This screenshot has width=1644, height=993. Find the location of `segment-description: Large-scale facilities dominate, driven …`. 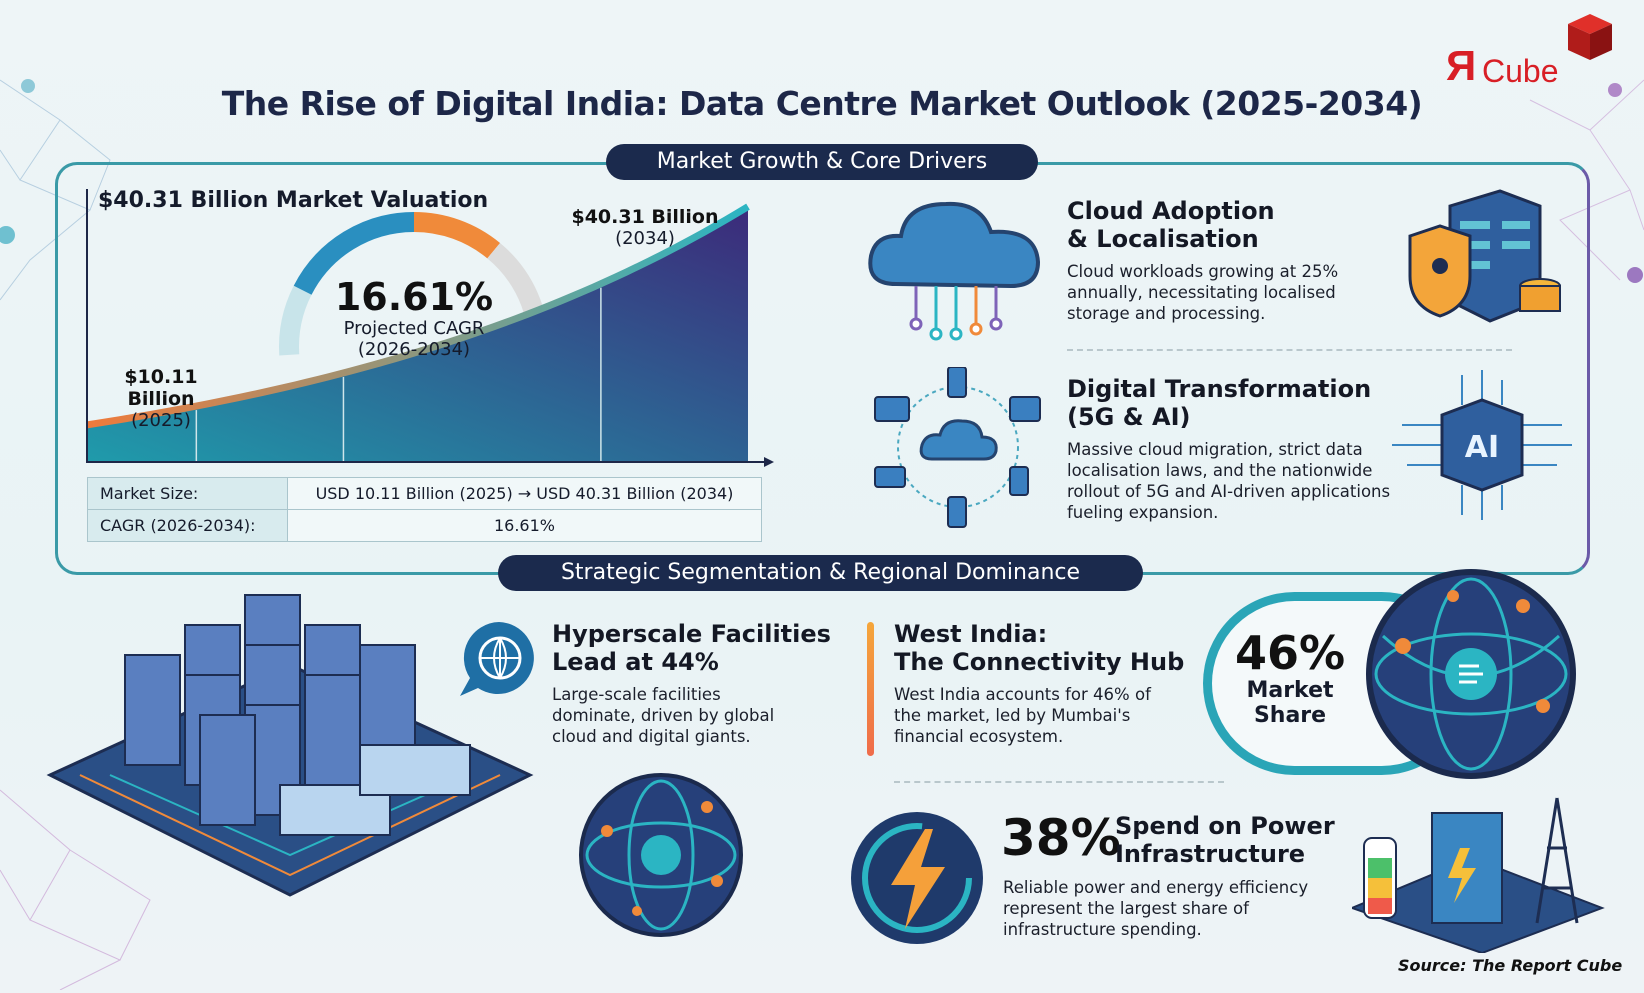

segment-description: Large-scale facilities dominate, driven … is located at coordinates (663, 715).